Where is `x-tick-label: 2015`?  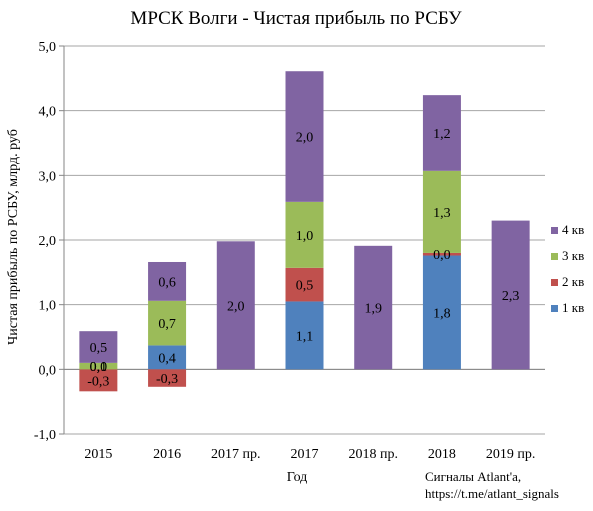 x-tick-label: 2015 is located at coordinates (98, 454).